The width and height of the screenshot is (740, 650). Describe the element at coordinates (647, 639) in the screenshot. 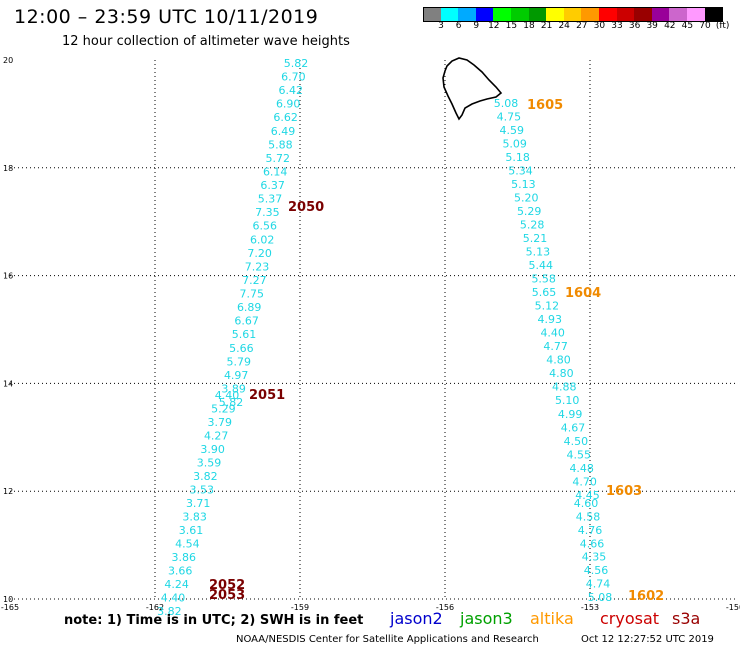

I see `generated-timestamp: Oct 12 12:27:52 UTC 2019` at that location.